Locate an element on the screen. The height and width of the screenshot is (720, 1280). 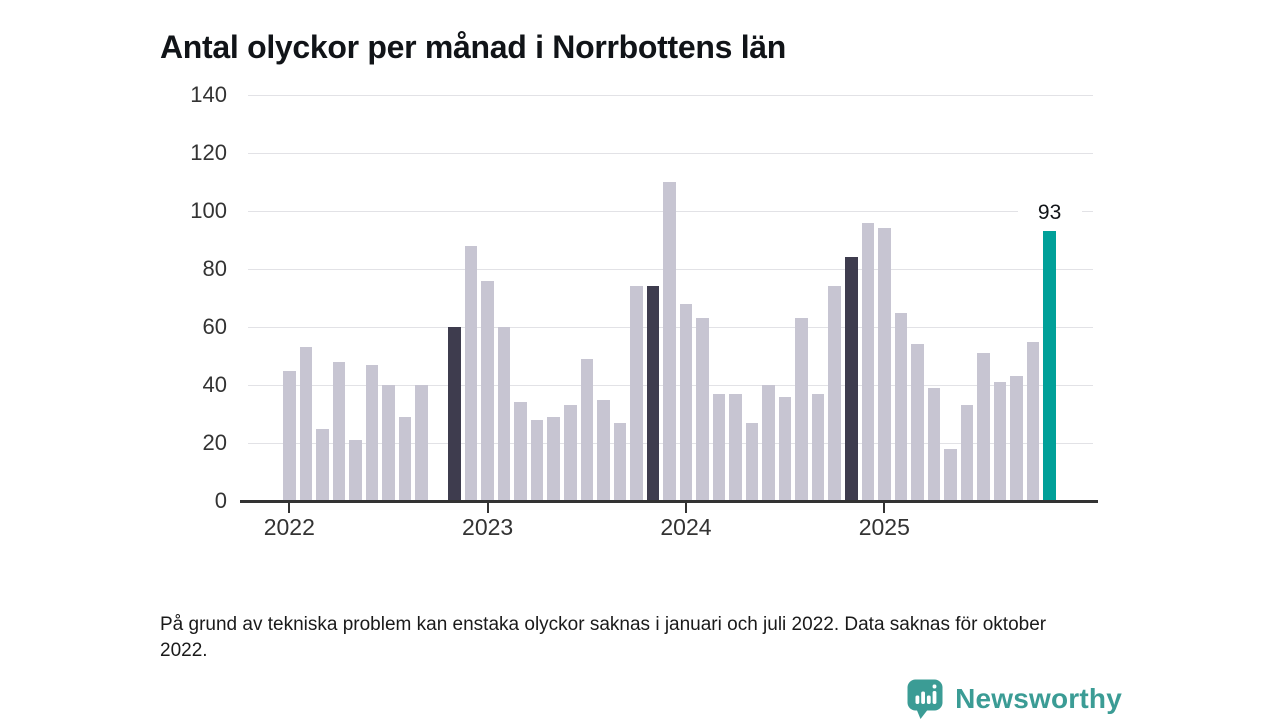
newsworthy-branding: Newsworthy is located at coordinates (1014, 698).